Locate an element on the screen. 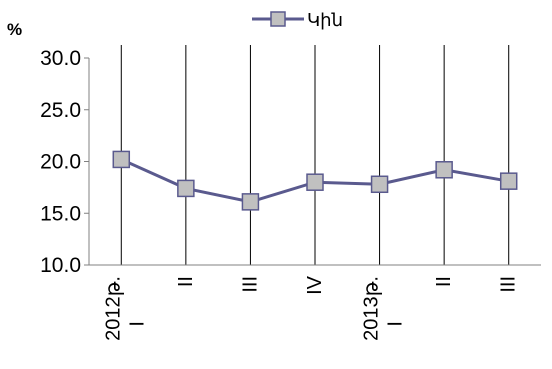 This screenshot has height=369, width=552. y-tick-label: 20.0 is located at coordinates (60, 162).